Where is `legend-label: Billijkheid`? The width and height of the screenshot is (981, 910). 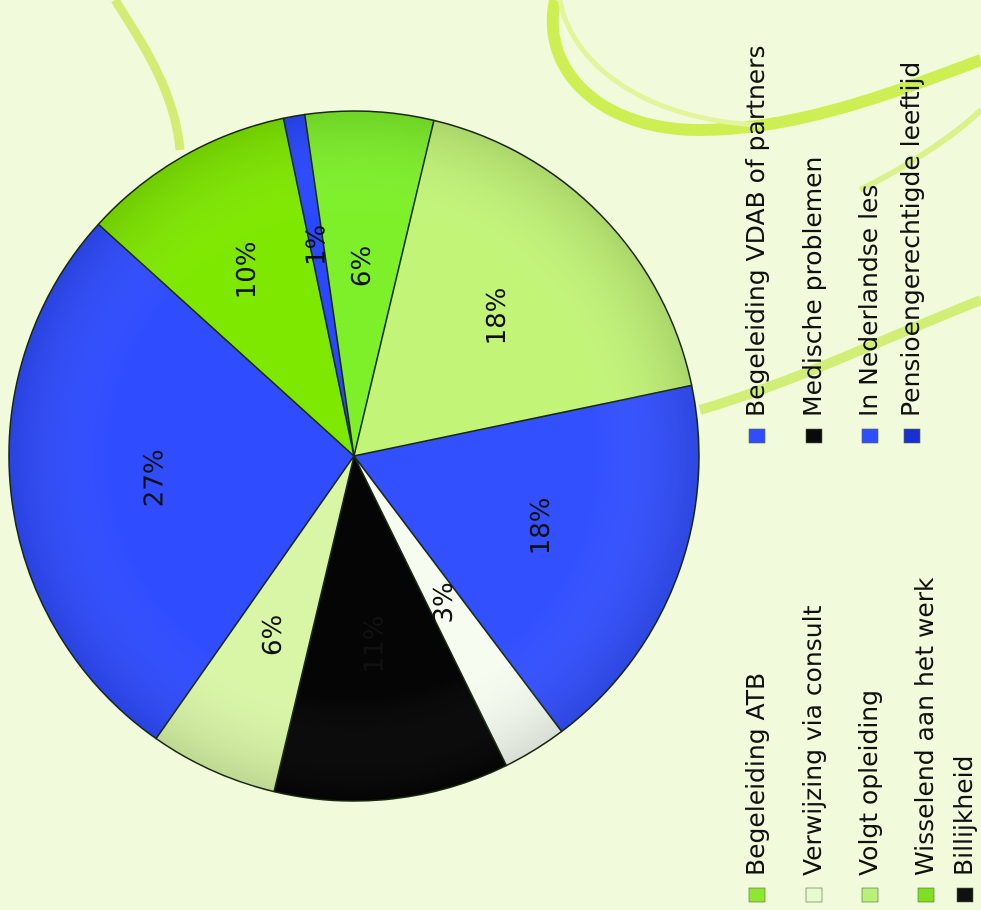
legend-label: Billijkheid is located at coordinates (963, 816).